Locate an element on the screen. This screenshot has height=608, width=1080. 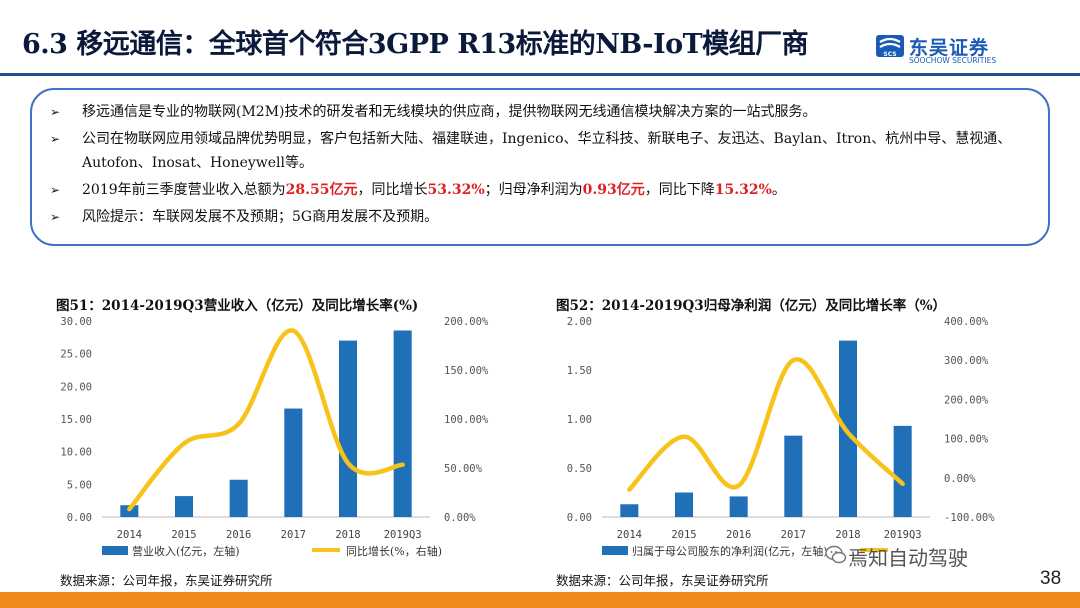
y2-tick-label: 300.00% is located at coordinates (966, 361).